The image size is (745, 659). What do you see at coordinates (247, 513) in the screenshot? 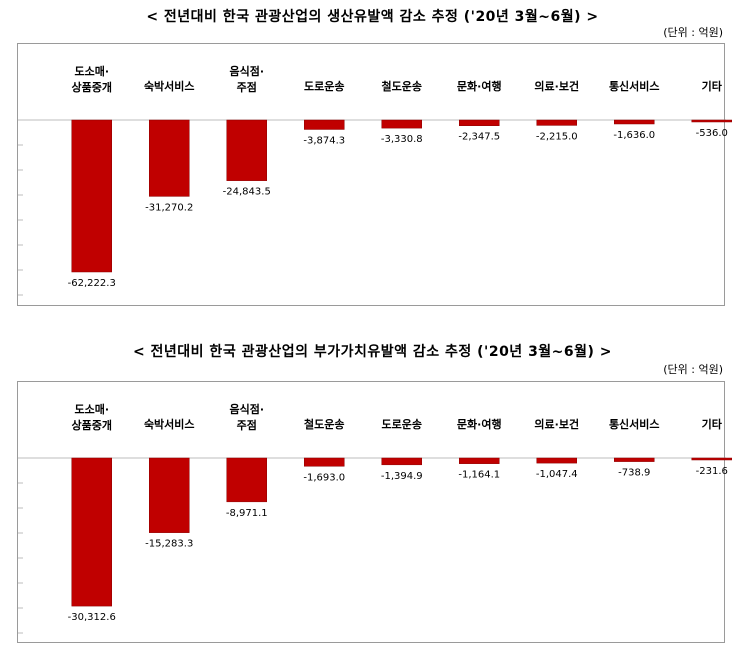
I see `data-label: -8,971.1` at bounding box center [247, 513].